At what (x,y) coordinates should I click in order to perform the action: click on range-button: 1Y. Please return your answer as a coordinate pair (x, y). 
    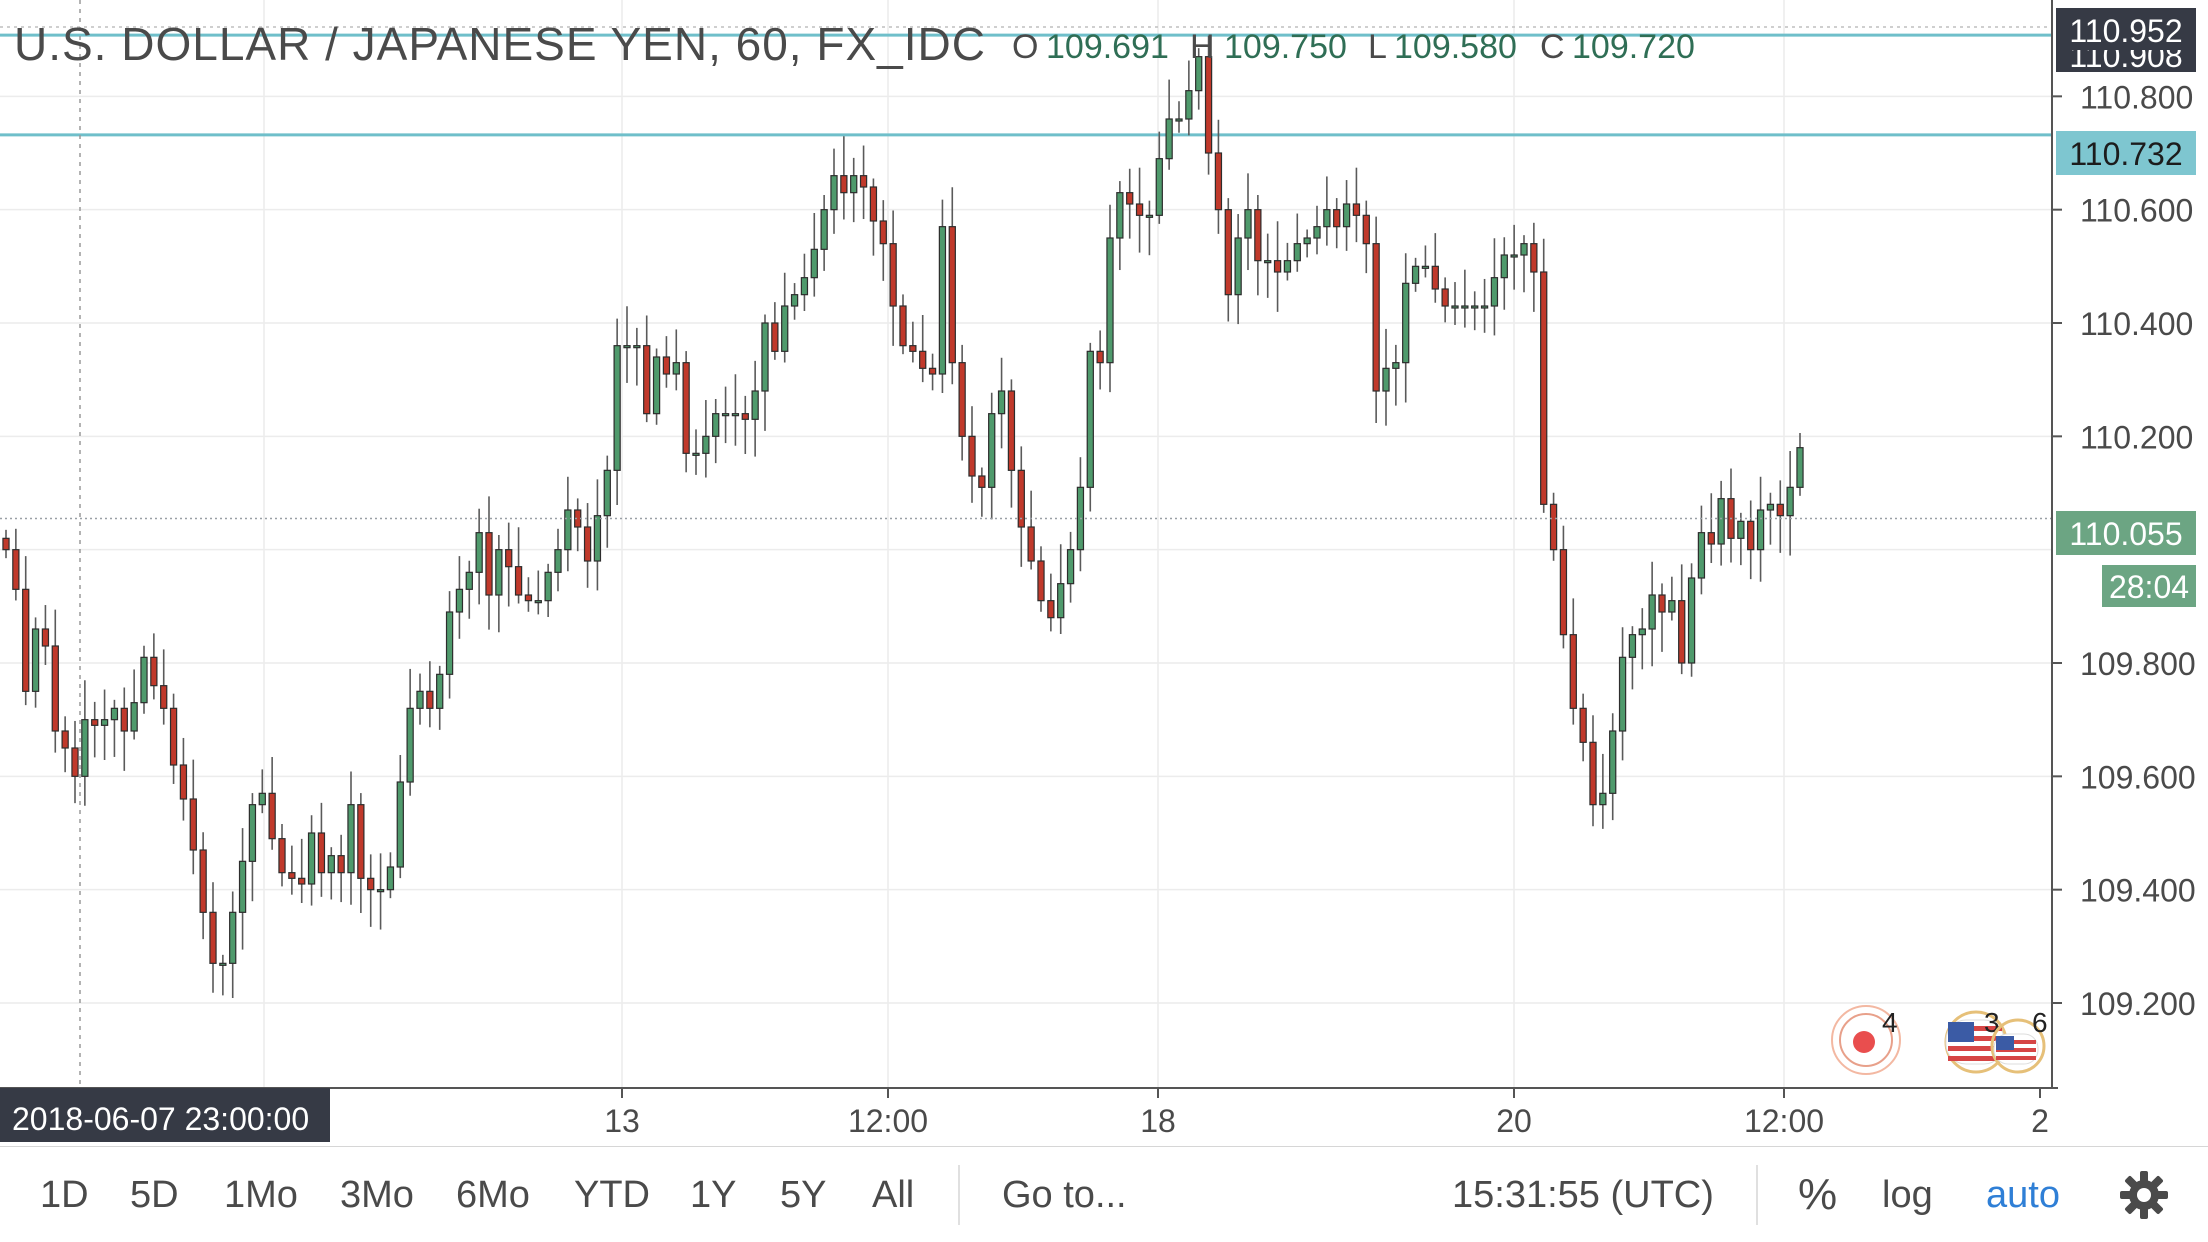
    Looking at the image, I should click on (713, 1195).